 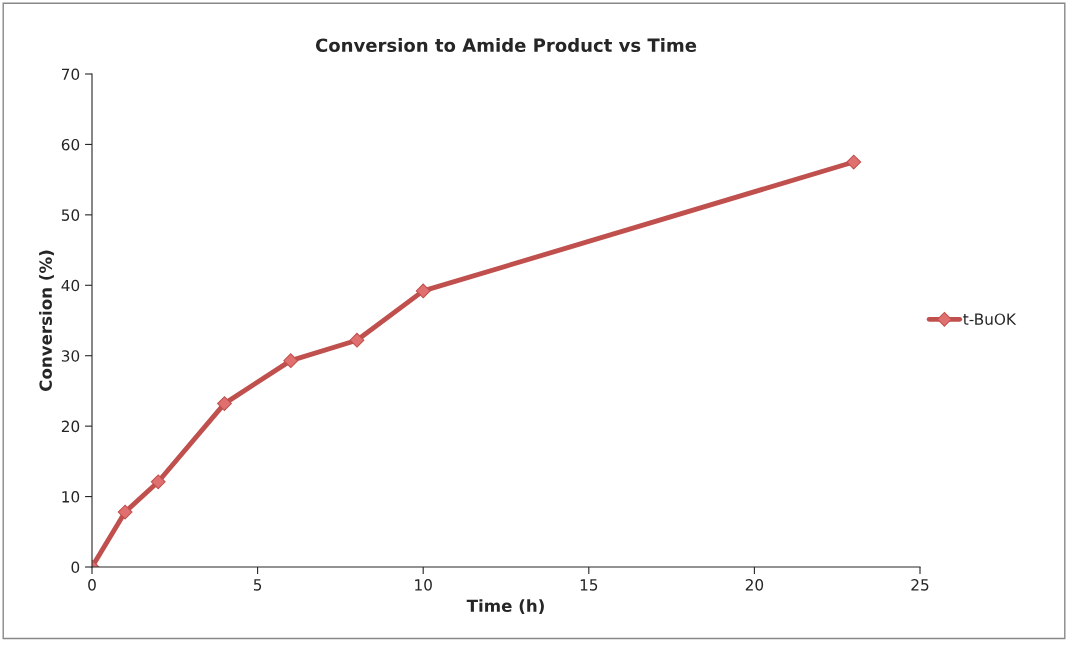 What do you see at coordinates (754, 585) in the screenshot?
I see `x-tick-label: 20` at bounding box center [754, 585].